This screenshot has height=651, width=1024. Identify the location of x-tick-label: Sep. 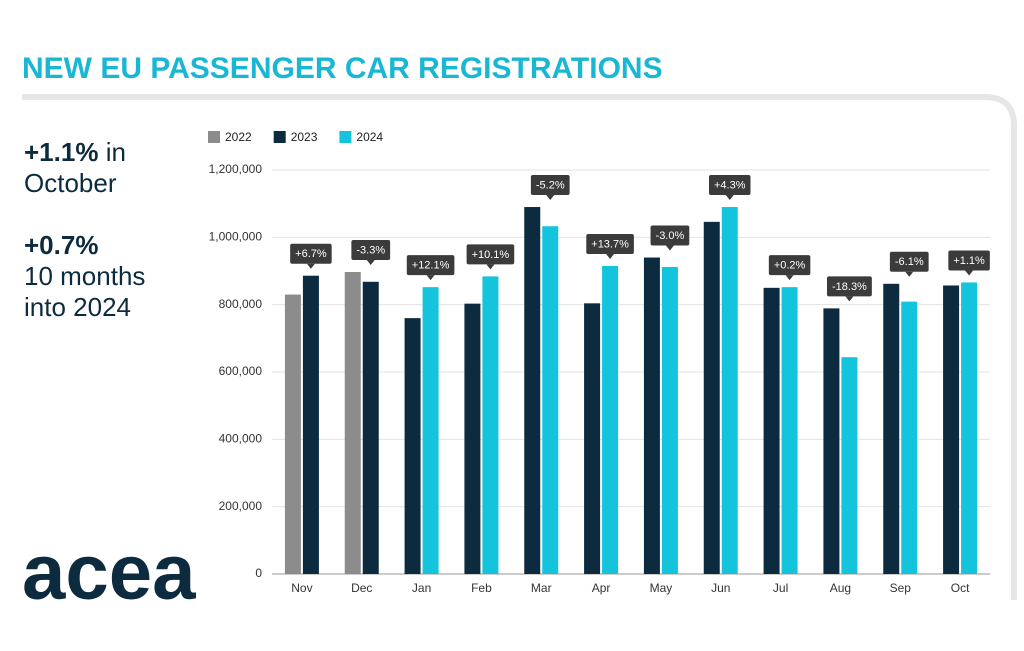
(901, 588).